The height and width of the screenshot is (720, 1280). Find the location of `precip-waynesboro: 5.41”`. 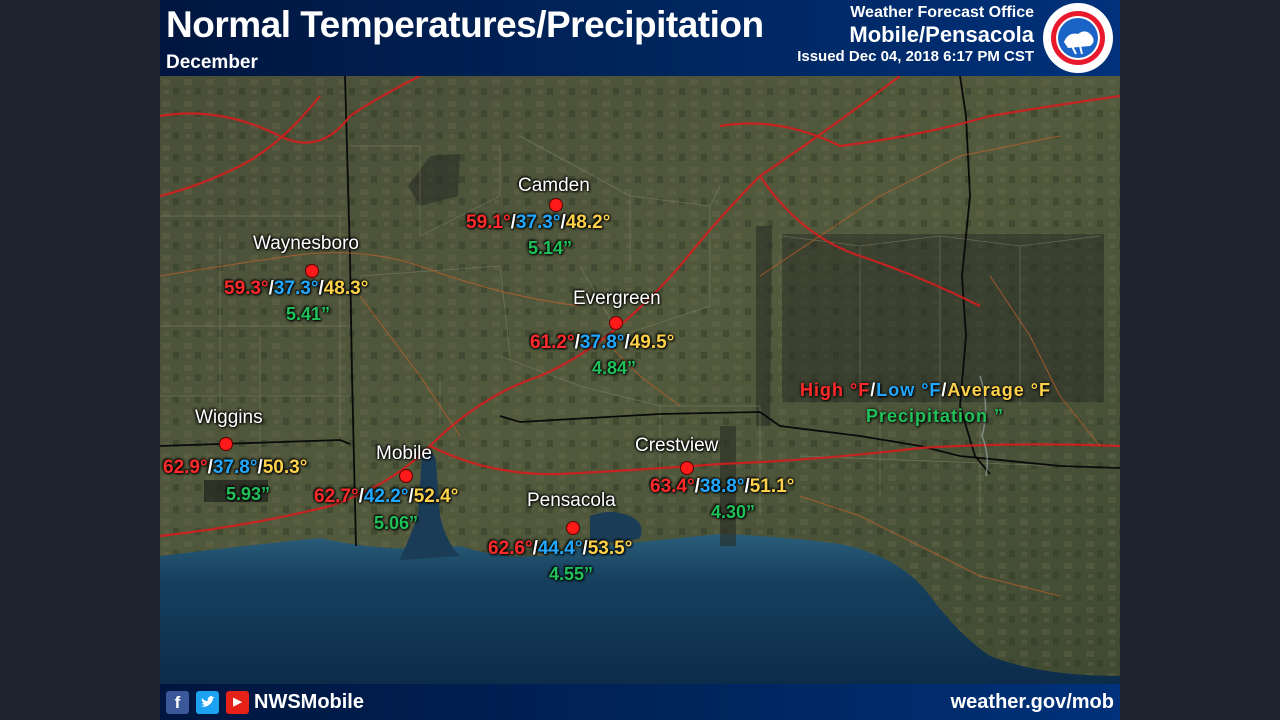

precip-waynesboro: 5.41” is located at coordinates (308, 314).